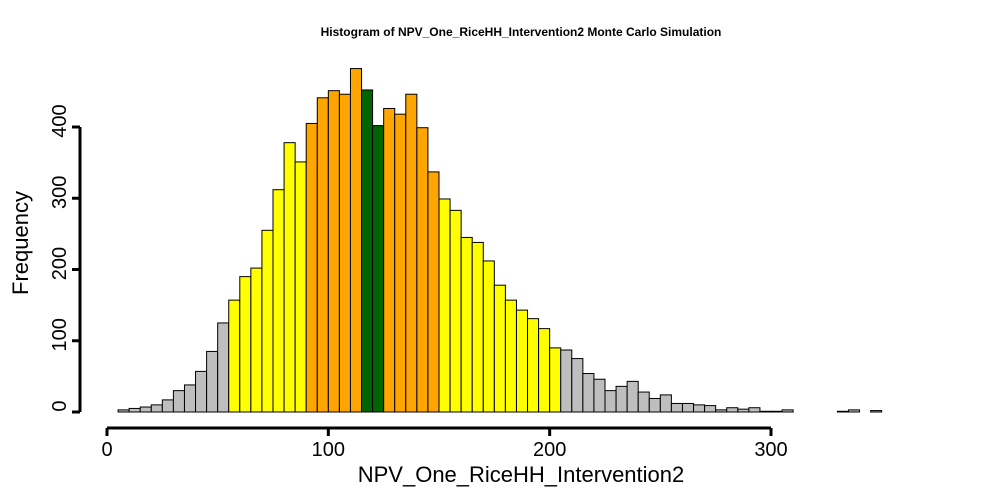 This screenshot has height=500, width=1000. Describe the element at coordinates (60, 263) in the screenshot. I see `y-axis-tick-label: 200` at that location.